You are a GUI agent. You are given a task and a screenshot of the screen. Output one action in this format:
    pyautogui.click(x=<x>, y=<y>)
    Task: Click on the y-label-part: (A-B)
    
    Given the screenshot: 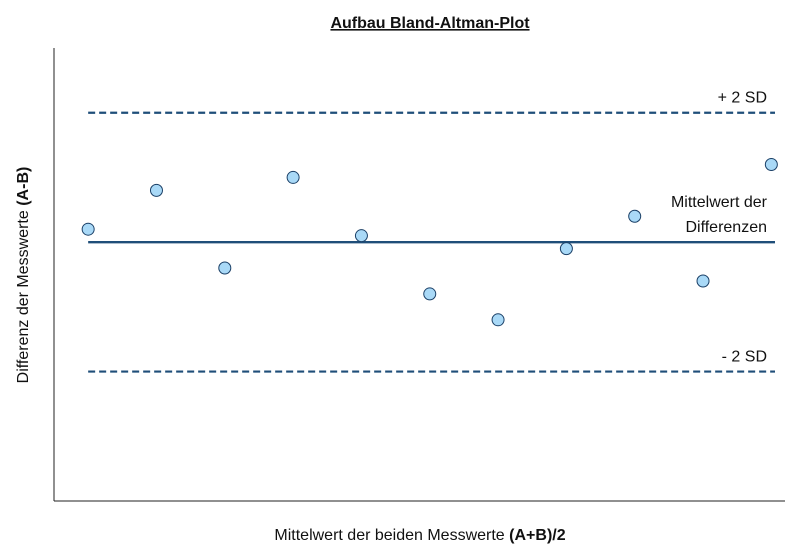 What is the action you would take?
    pyautogui.click(x=23, y=186)
    